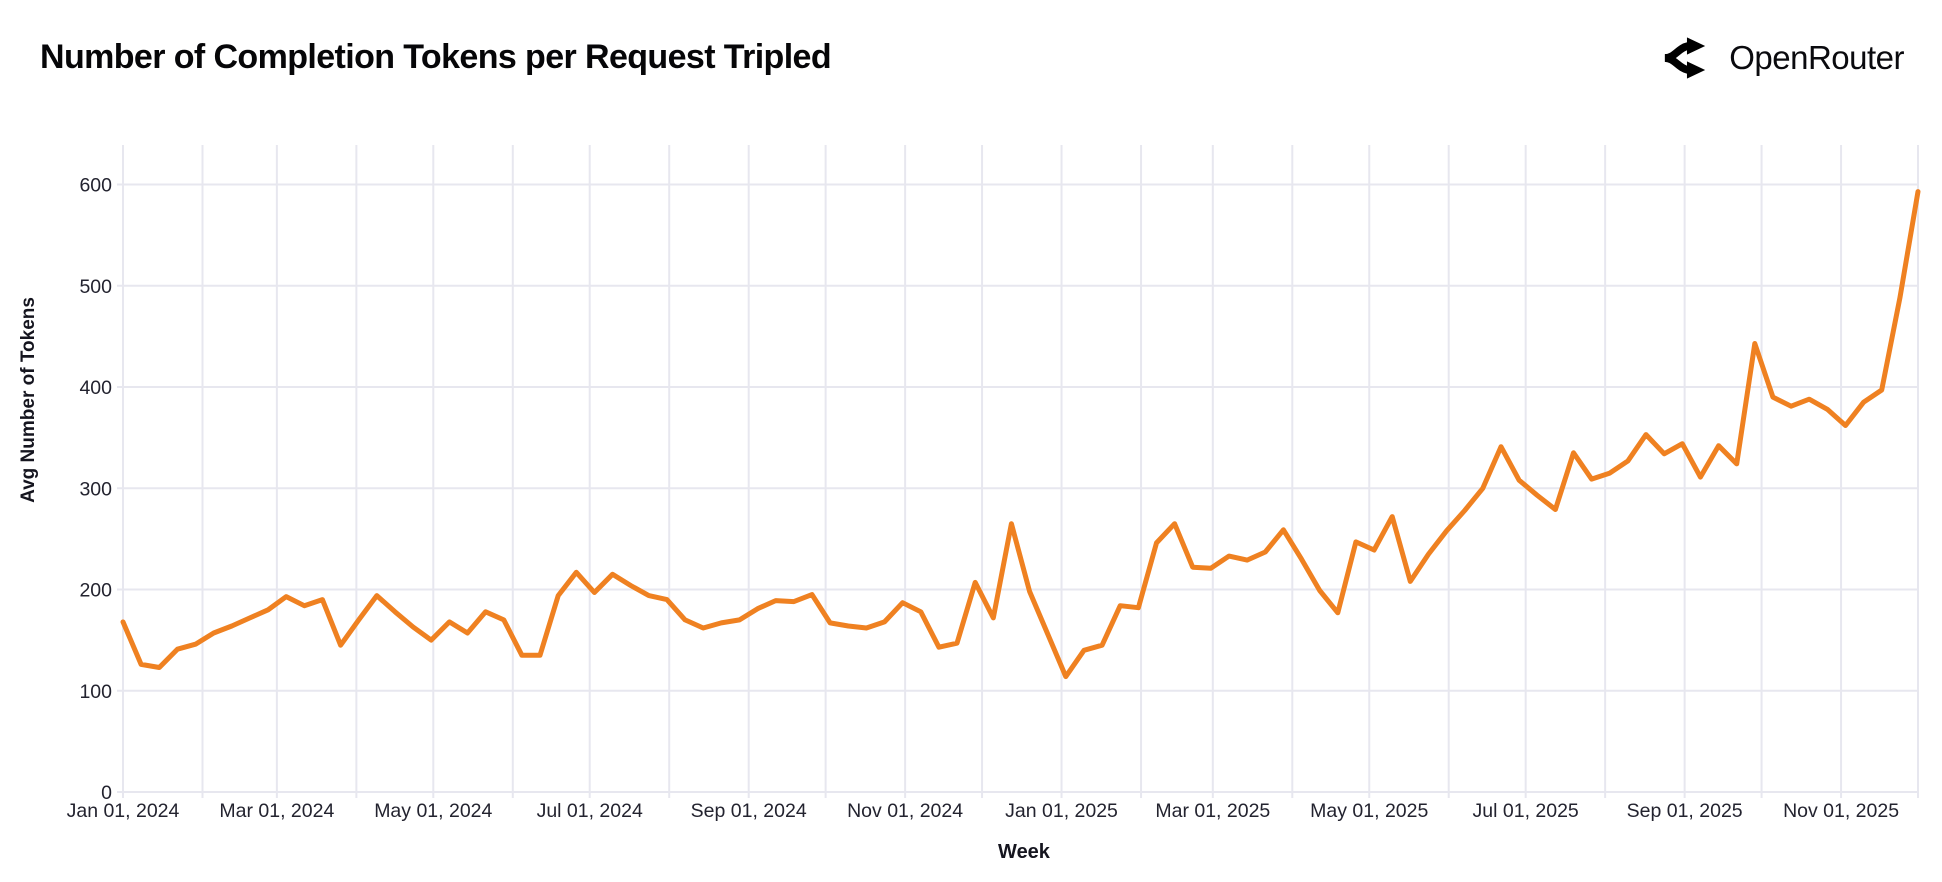 The height and width of the screenshot is (882, 1942). What do you see at coordinates (749, 811) in the screenshot?
I see `svg-text: Sep 01, 2024` at bounding box center [749, 811].